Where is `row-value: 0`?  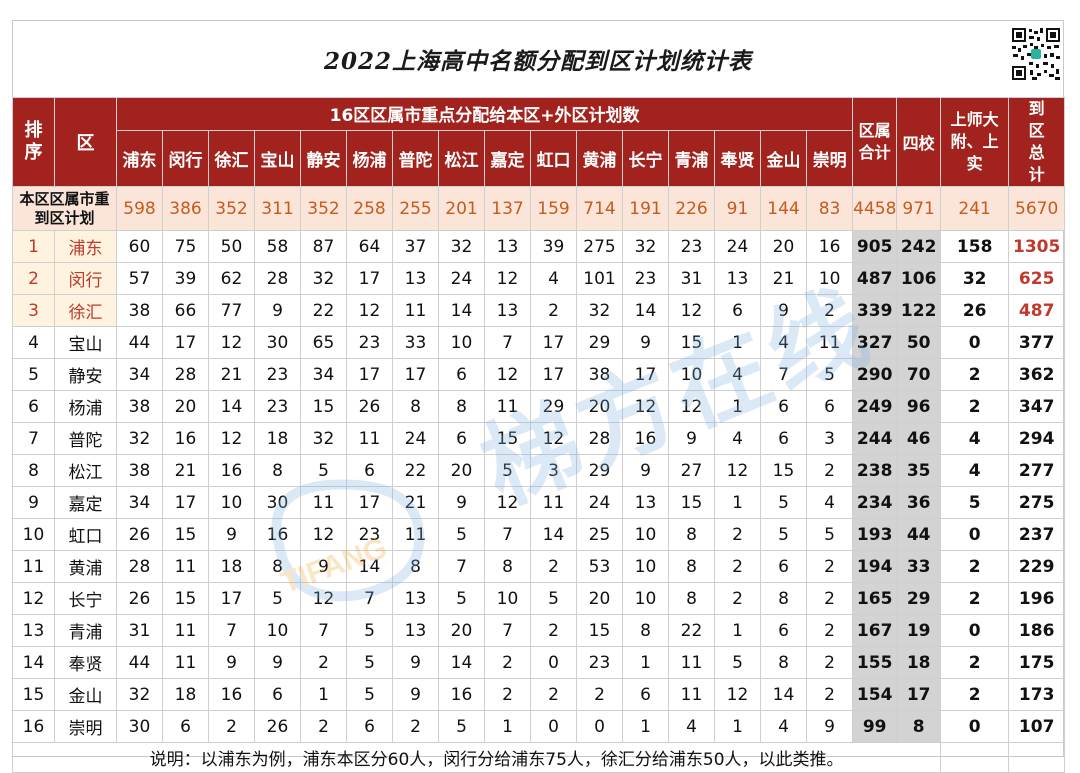
row-value: 0 is located at coordinates (553, 726).